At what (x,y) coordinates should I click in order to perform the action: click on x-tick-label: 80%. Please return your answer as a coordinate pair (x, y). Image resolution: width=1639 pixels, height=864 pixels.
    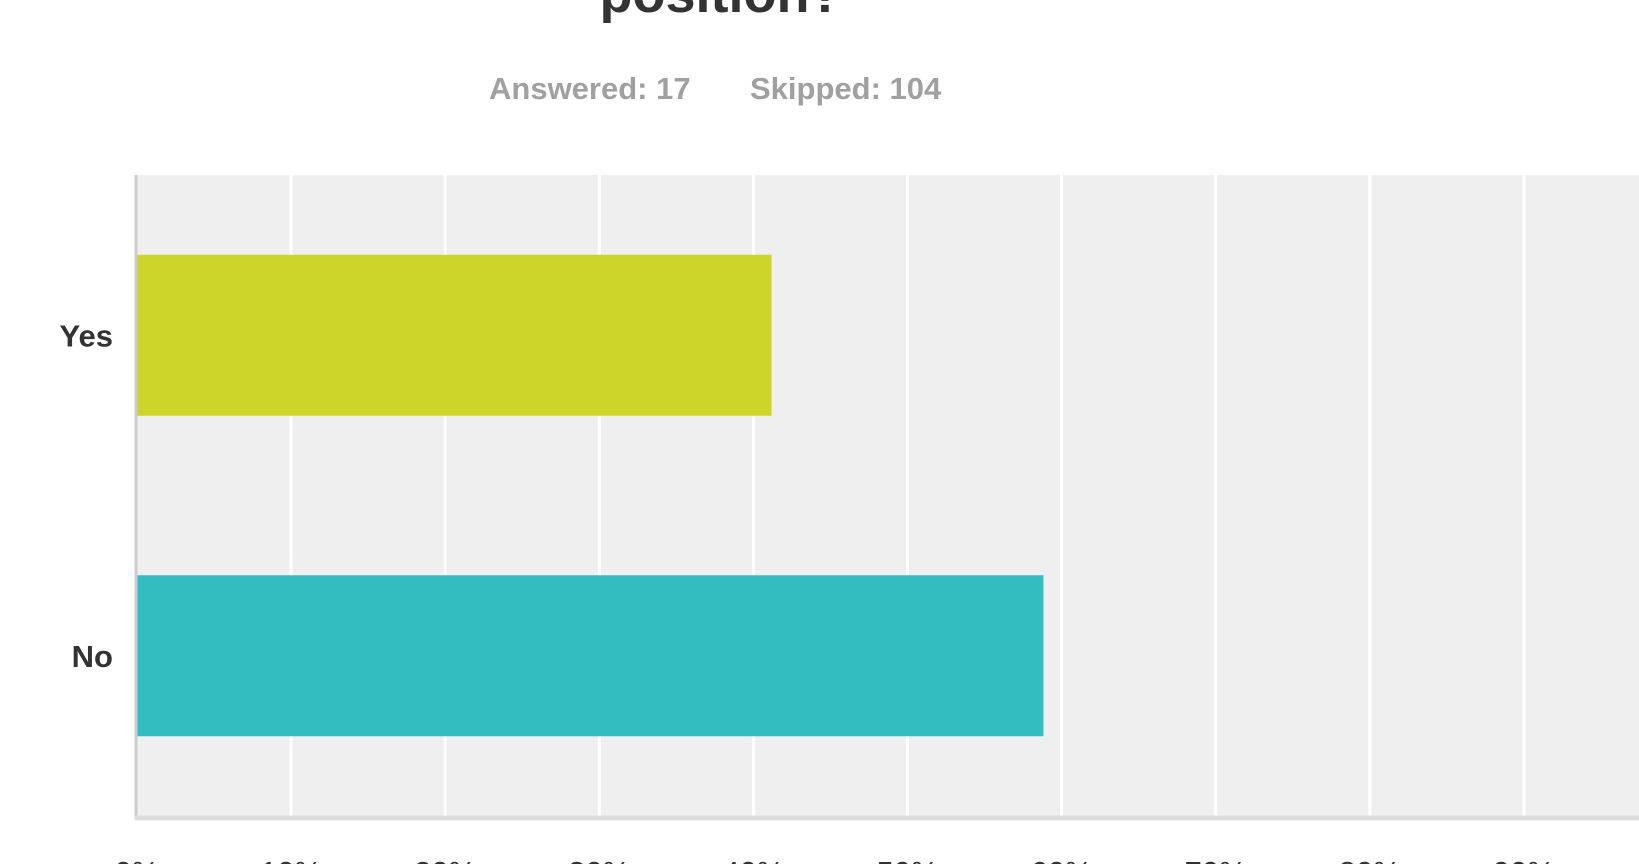
    Looking at the image, I should click on (1370, 859).